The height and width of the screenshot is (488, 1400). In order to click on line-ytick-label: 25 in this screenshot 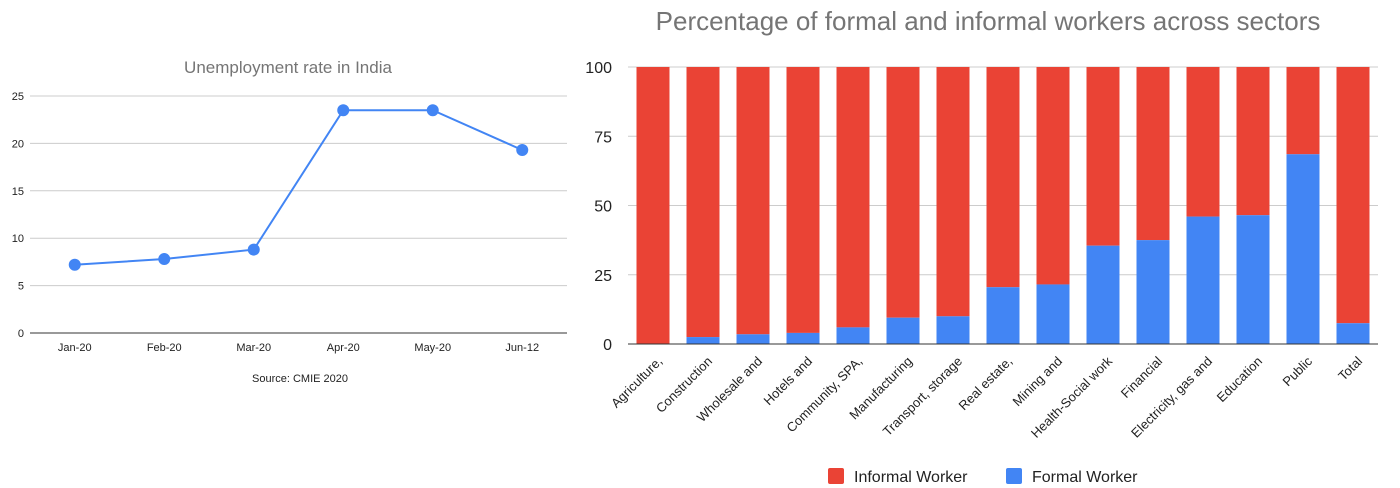, I will do `click(18, 97)`.